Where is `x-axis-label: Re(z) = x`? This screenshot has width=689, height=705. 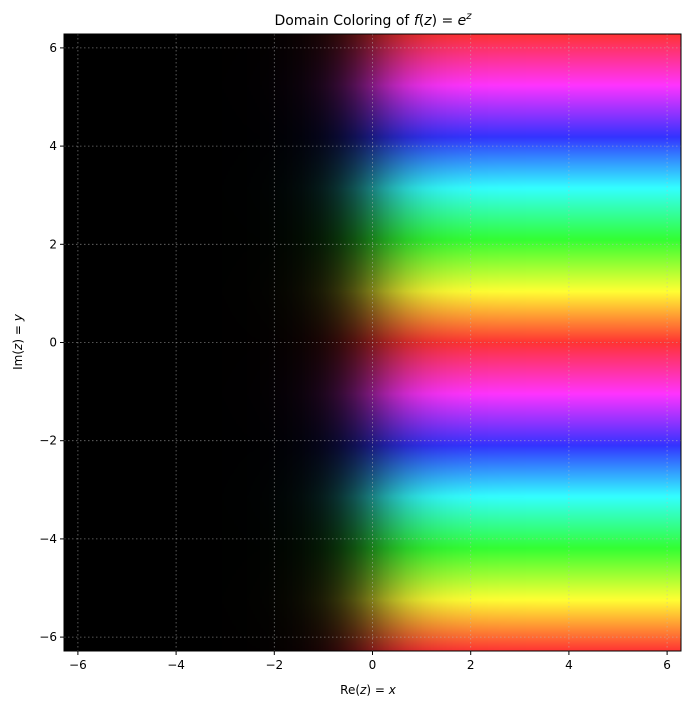 x-axis-label: Re(z) = x is located at coordinates (368, 690).